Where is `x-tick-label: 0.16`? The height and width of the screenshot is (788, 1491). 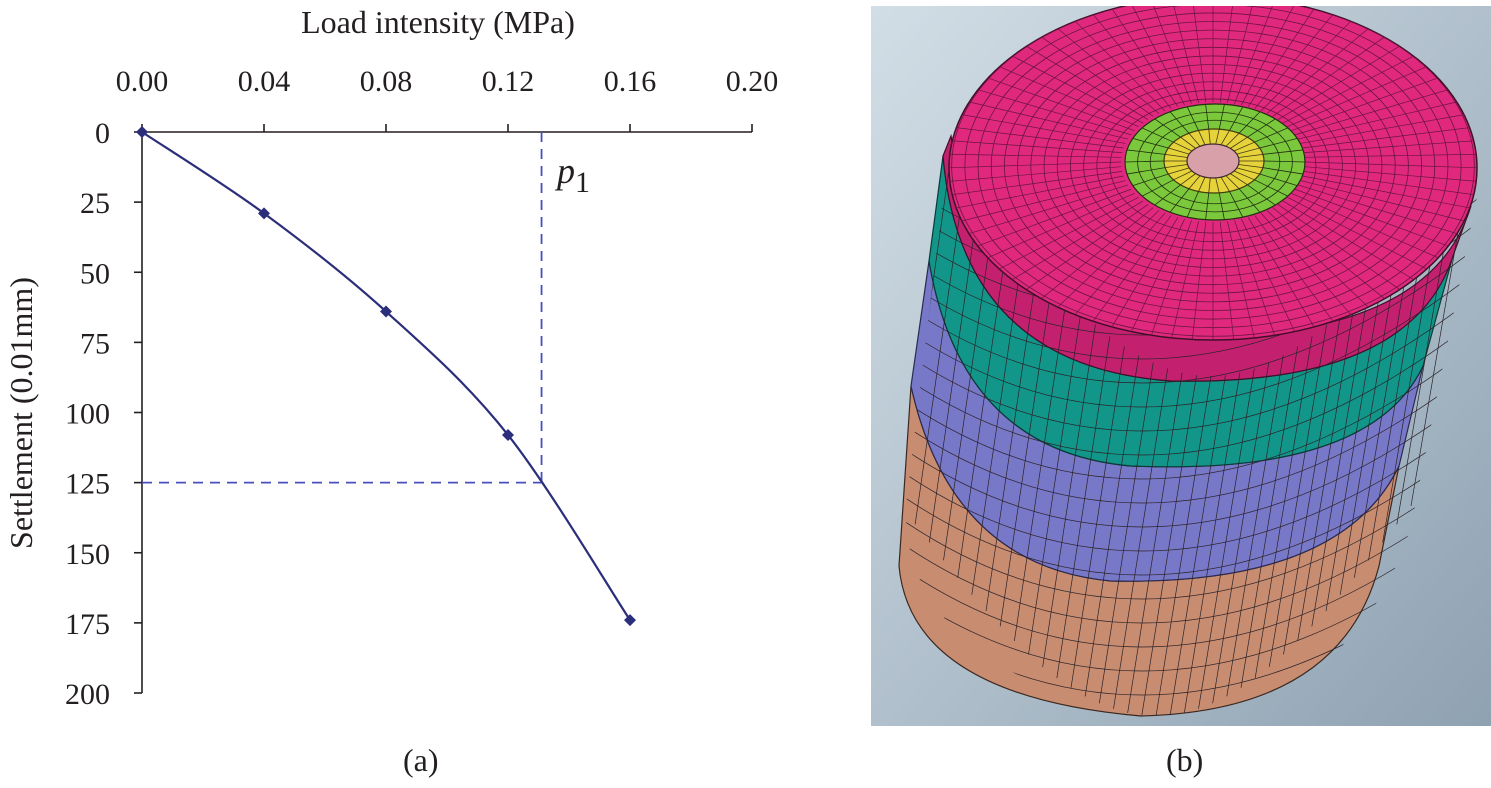 x-tick-label: 0.16 is located at coordinates (630, 81).